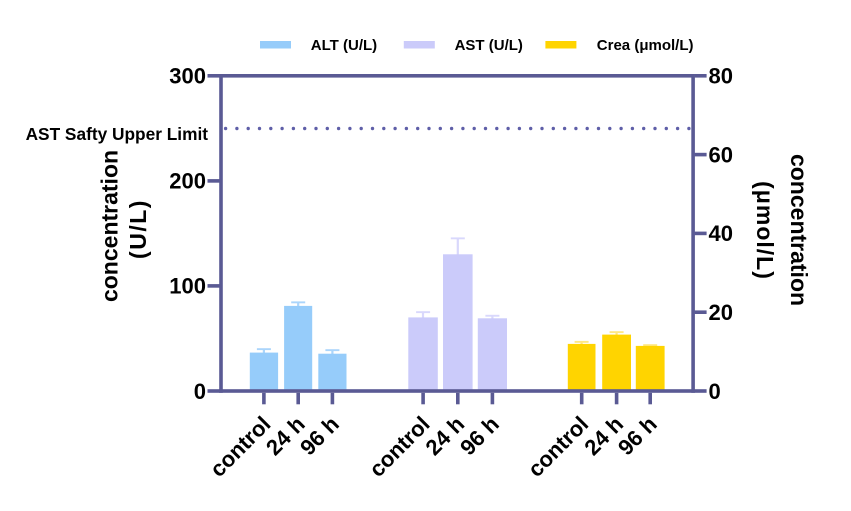  What do you see at coordinates (721, 154) in the screenshot?
I see `svg-text: 60` at bounding box center [721, 154].